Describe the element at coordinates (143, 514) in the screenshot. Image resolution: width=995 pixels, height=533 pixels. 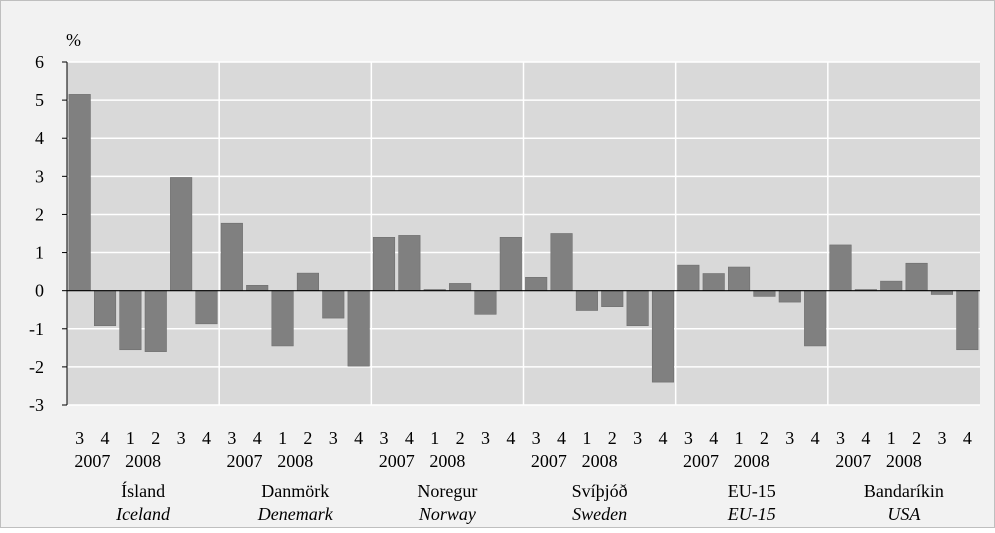
I see `group-name-english: Iceland` at that location.